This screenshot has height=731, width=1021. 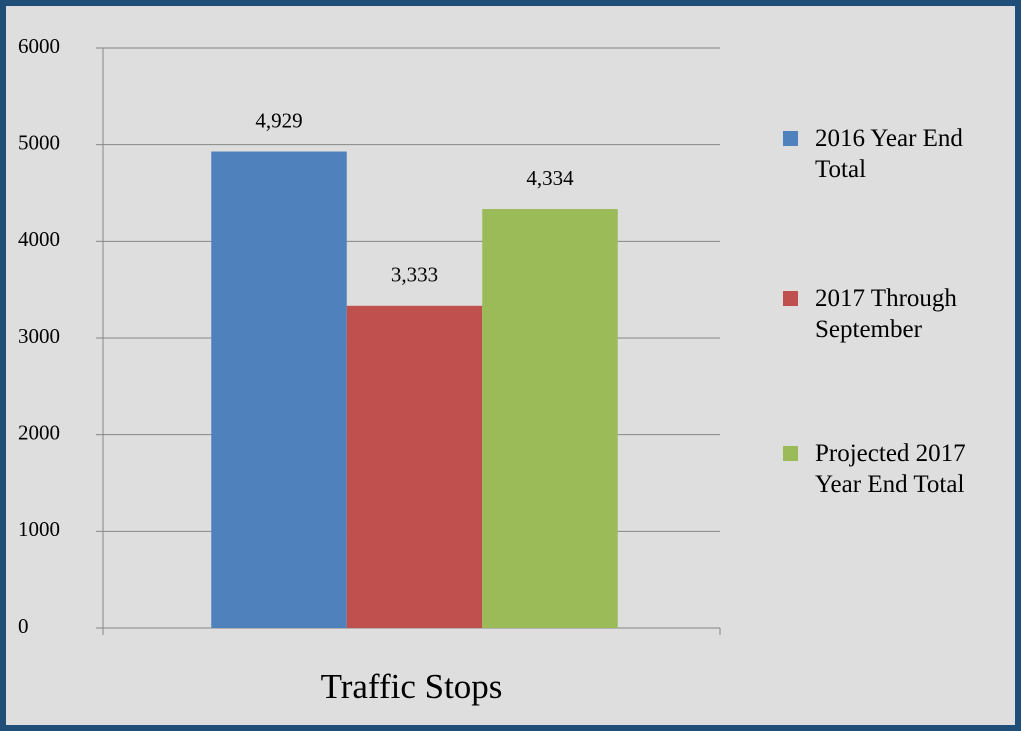 I want to click on y-tick-label: 3000, so click(x=39, y=336).